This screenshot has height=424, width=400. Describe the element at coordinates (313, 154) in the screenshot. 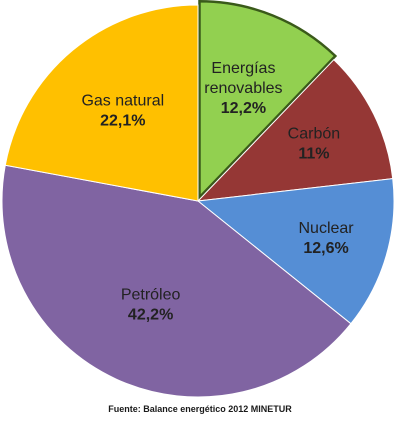

I see `slice-value-label-1: 11%` at that location.